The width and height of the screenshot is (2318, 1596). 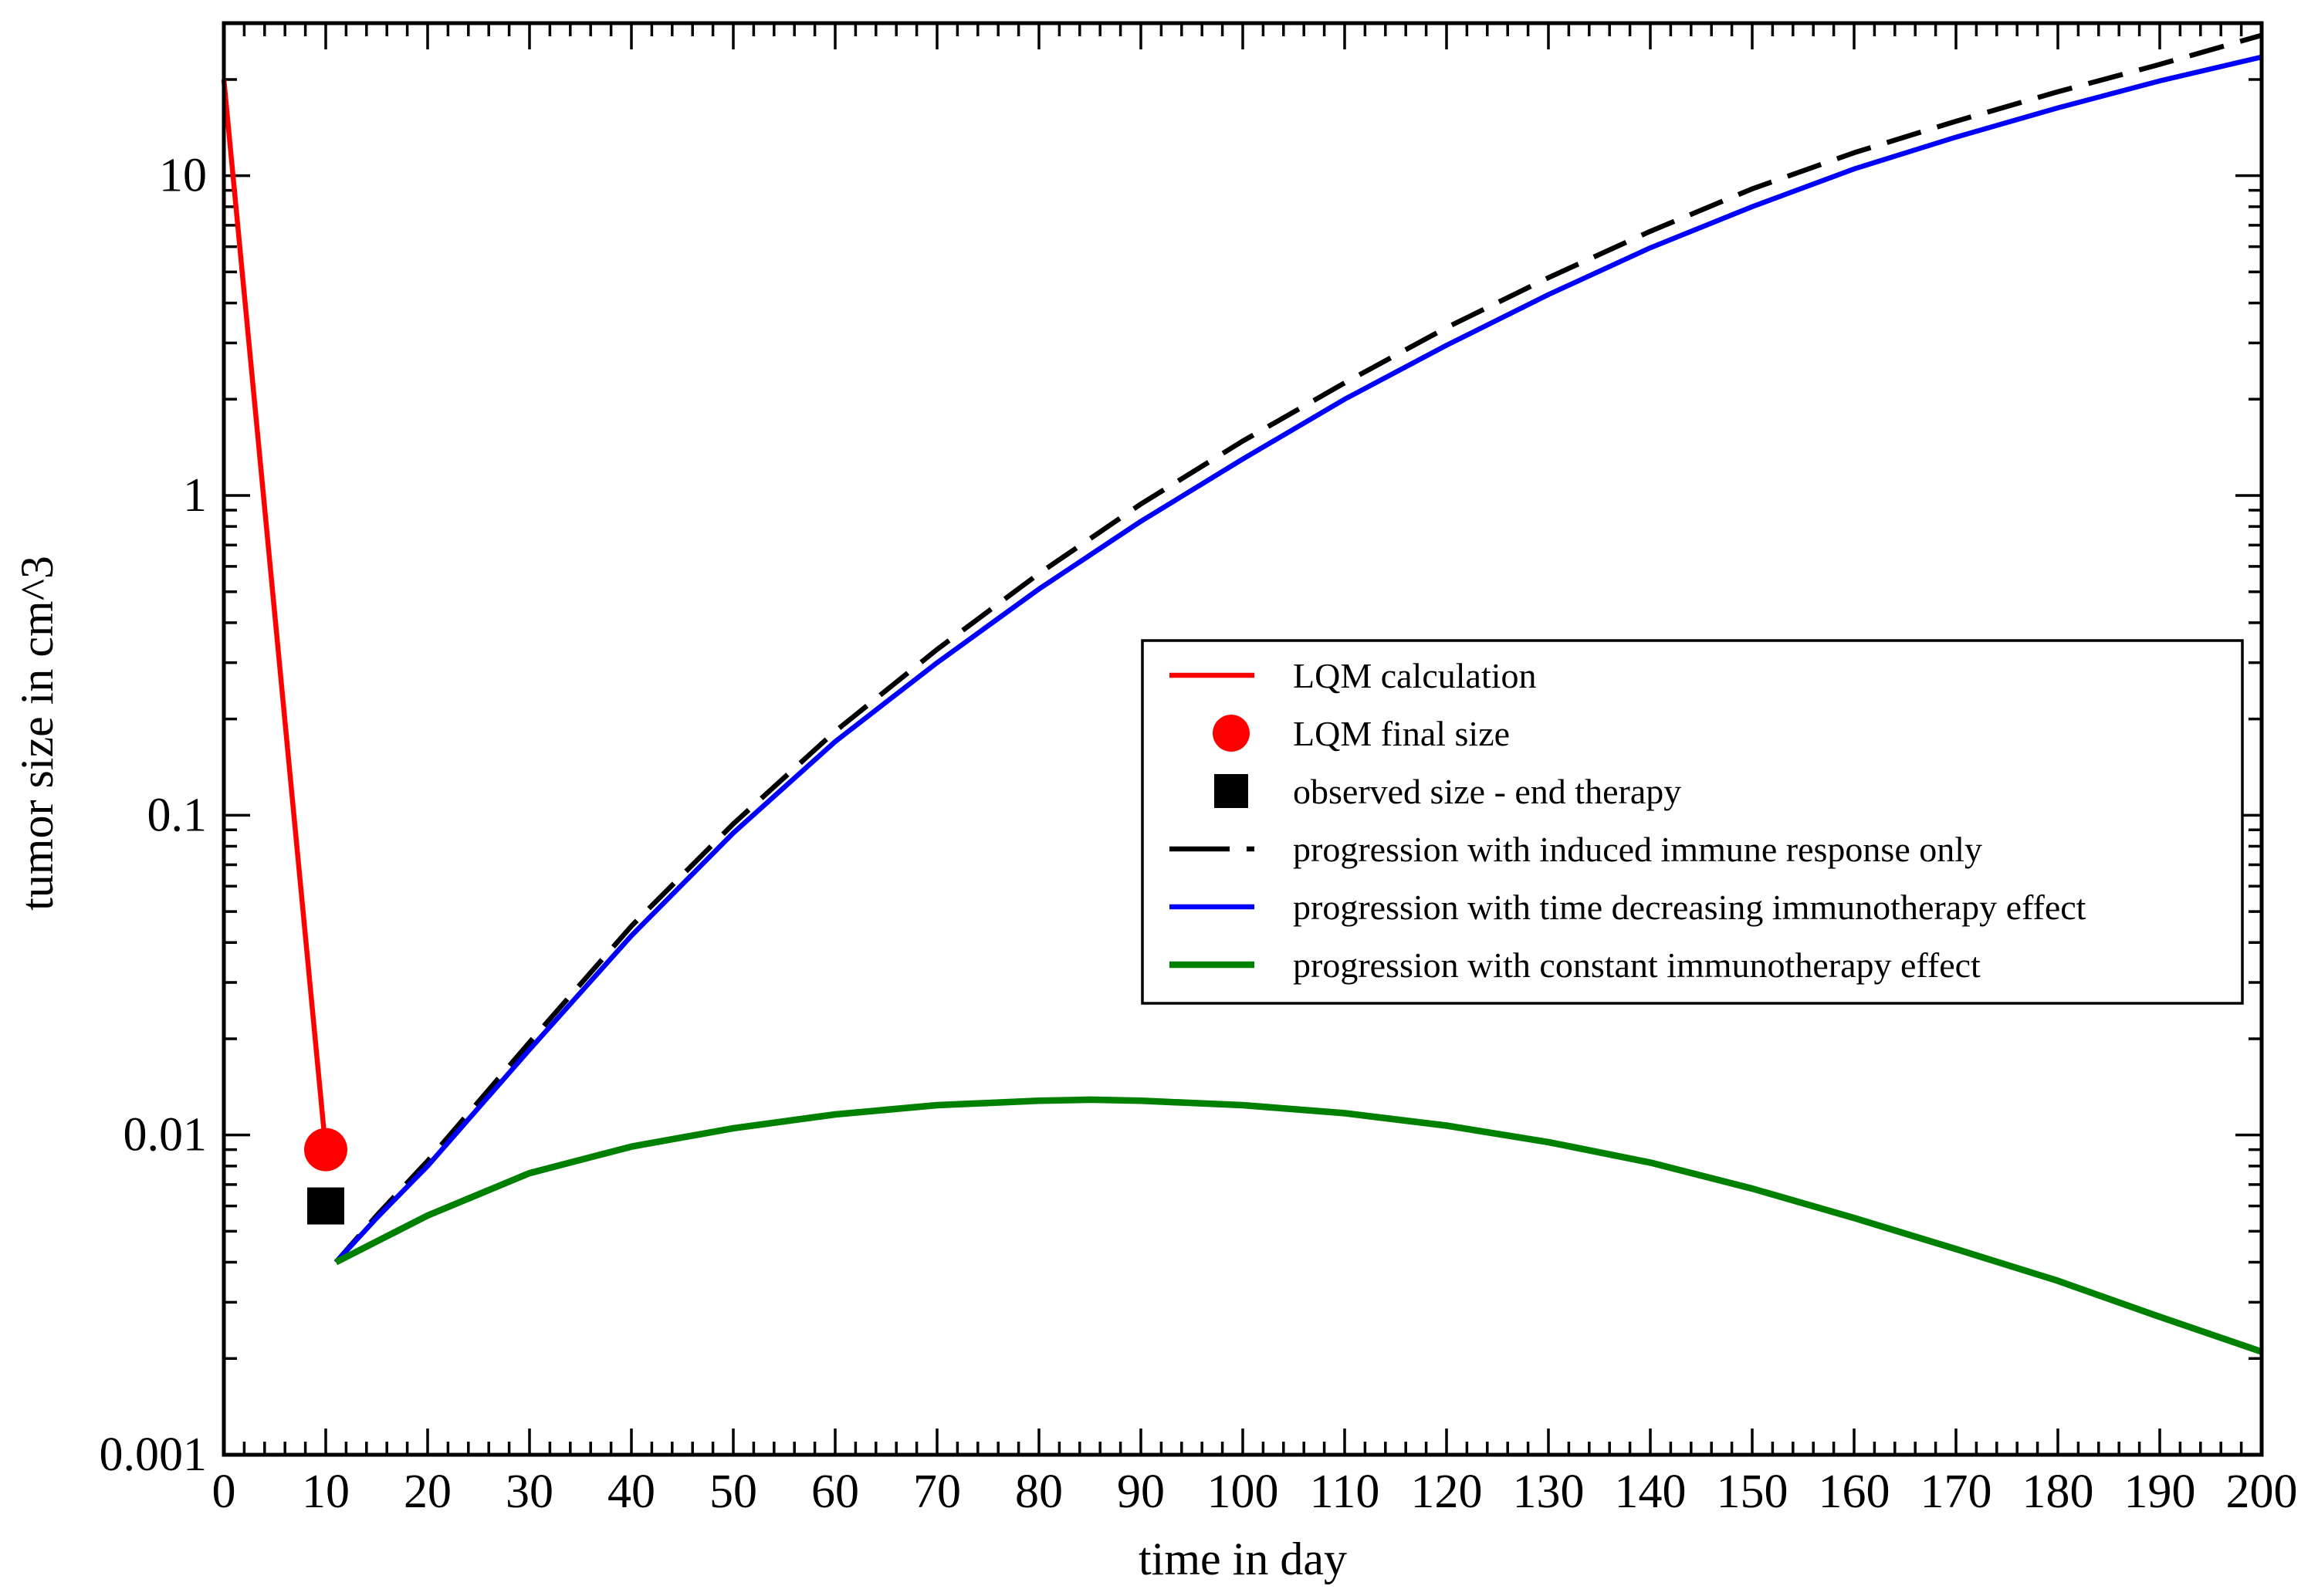 What do you see at coordinates (2160, 1492) in the screenshot?
I see `x-tick-label: 190` at bounding box center [2160, 1492].